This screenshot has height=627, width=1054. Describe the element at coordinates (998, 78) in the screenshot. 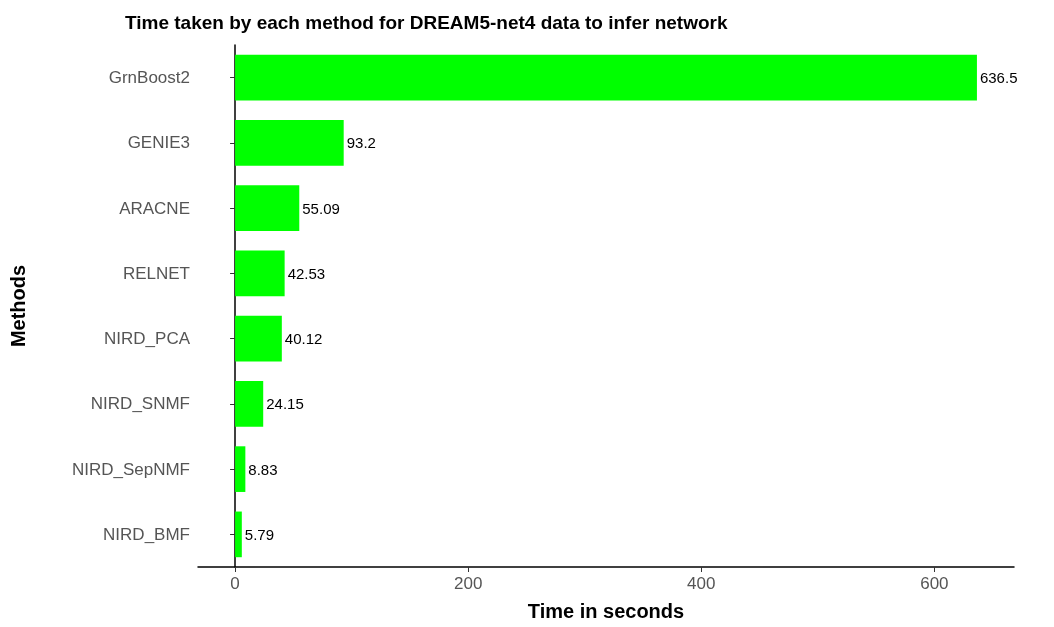

I see `data-label: 636.5` at that location.